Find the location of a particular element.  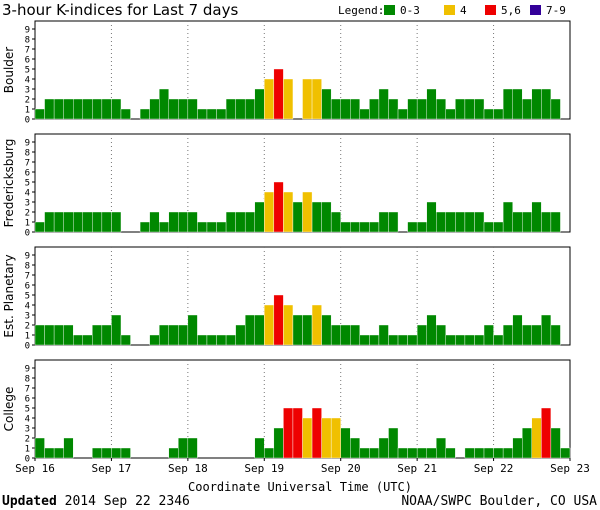

y-tick-label: 5 is located at coordinates (27, 297).